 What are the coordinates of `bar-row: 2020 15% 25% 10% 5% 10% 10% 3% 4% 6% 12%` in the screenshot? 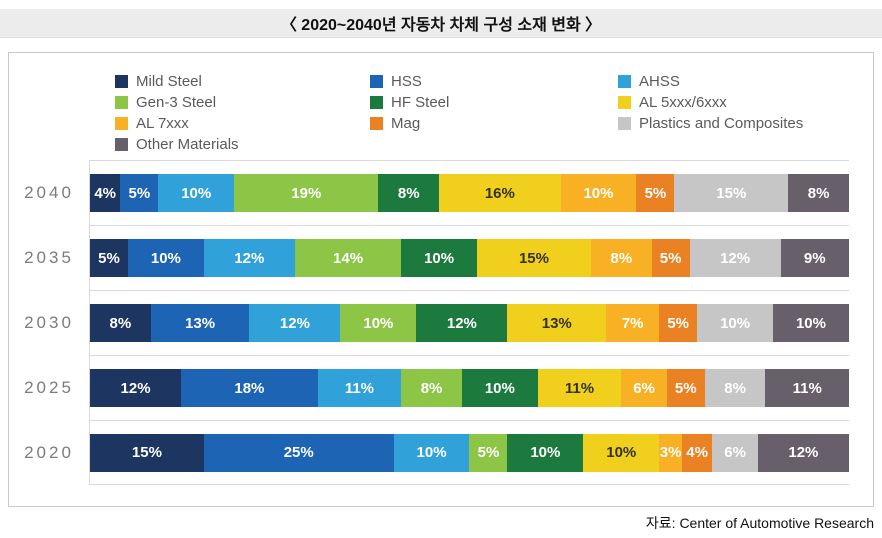 It's located at (429, 452).